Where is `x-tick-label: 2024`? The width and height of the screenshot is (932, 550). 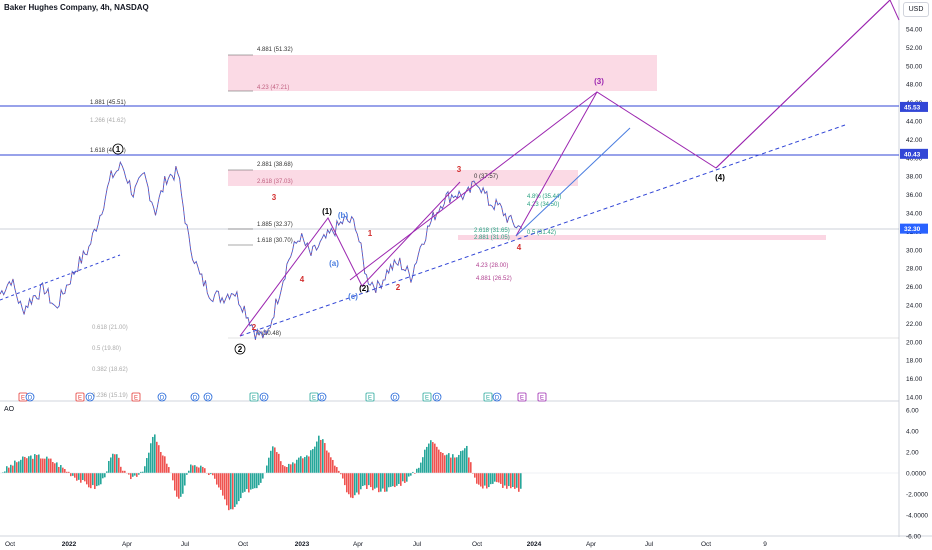 x-tick-label: 2024 is located at coordinates (534, 544).